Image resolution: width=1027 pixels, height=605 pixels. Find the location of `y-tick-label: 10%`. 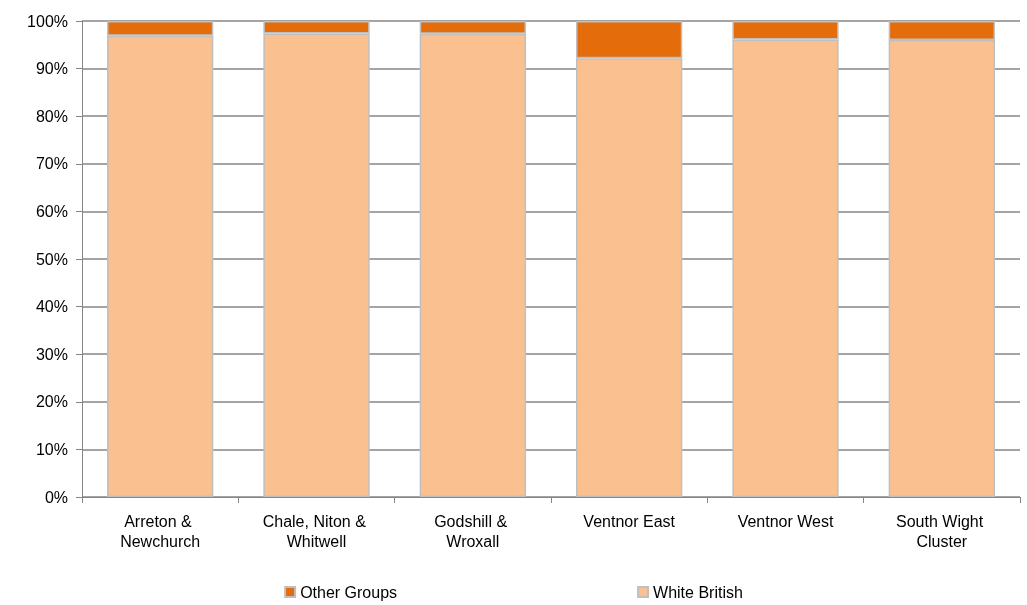

y-tick-label: 10% is located at coordinates (51, 449).